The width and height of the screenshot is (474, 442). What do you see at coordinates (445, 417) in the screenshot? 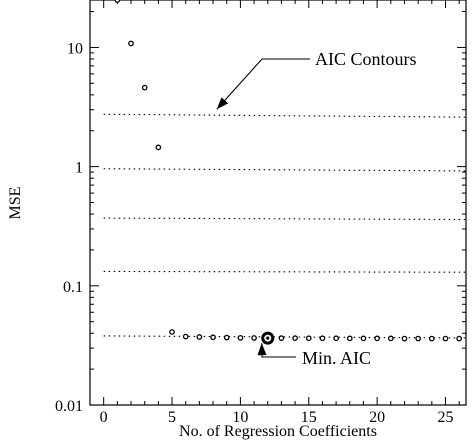
I see `x-tick-label: 25` at bounding box center [445, 417].